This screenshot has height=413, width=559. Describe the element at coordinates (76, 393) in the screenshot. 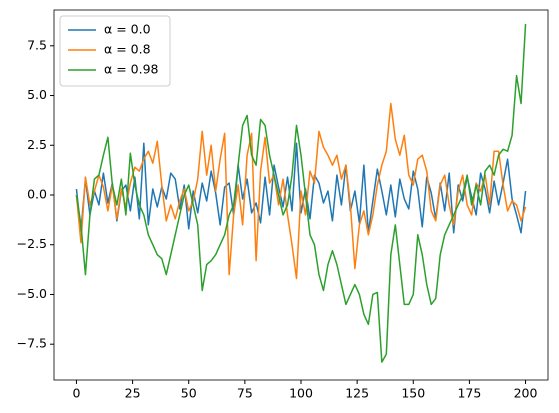

I see `x-tick-label: 0` at that location.